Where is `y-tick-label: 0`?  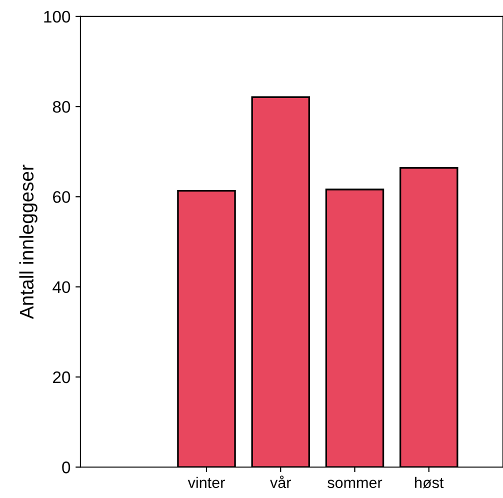
y-tick-label: 0 is located at coordinates (66, 468).